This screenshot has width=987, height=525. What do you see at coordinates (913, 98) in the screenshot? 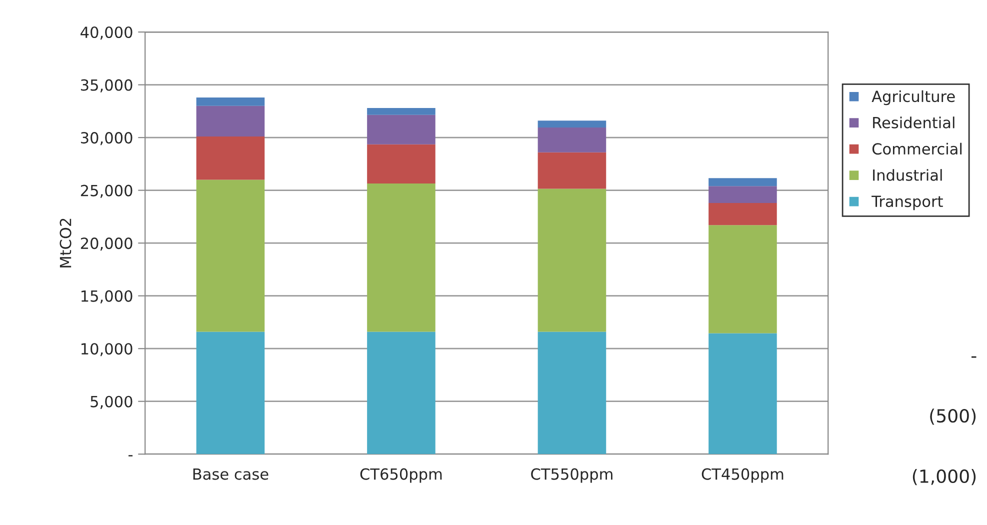
I see `legend-label: Agriculture` at bounding box center [913, 98].